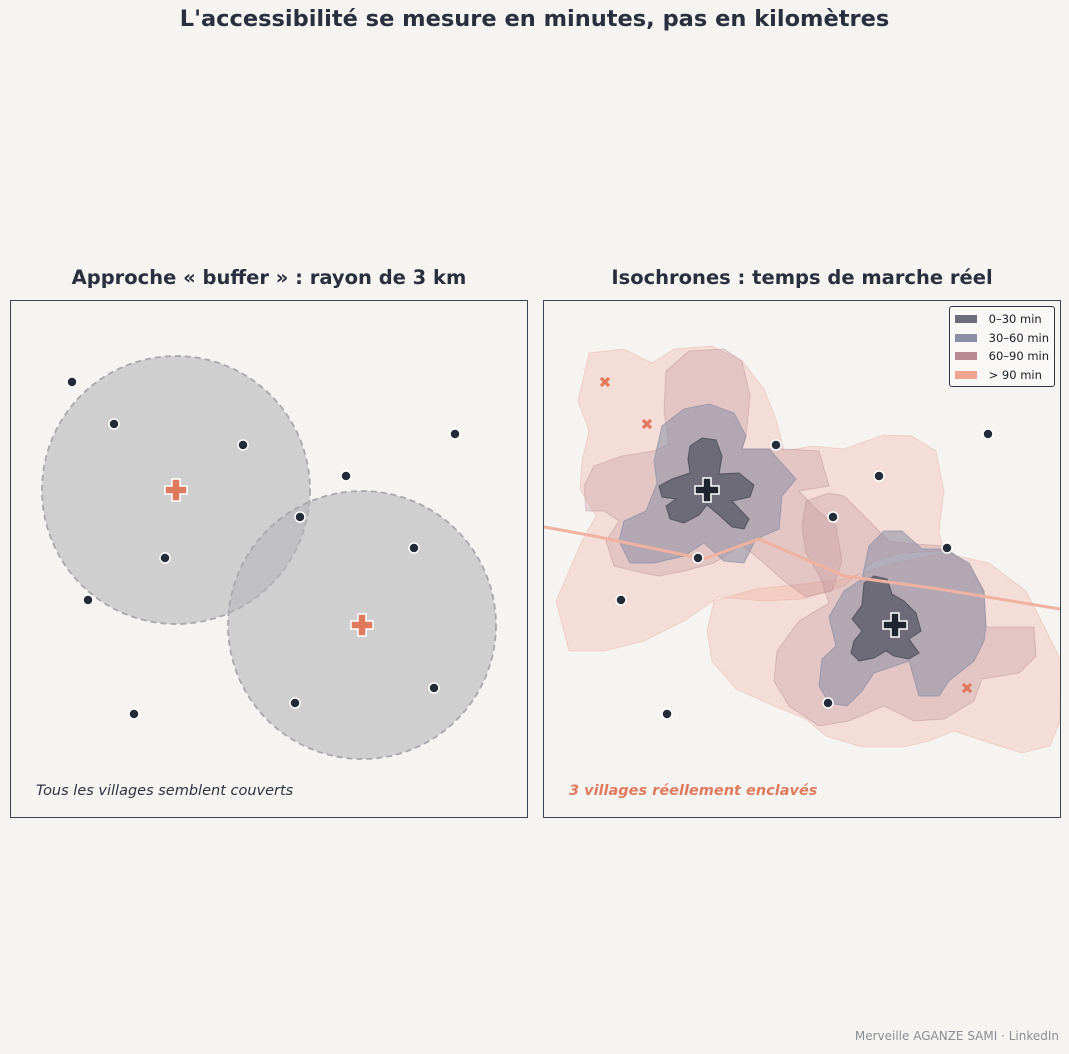 Image resolution: width=1069 pixels, height=1054 pixels. I want to click on buffer-caption: Tous les villages semblent couverts, so click(165, 791).